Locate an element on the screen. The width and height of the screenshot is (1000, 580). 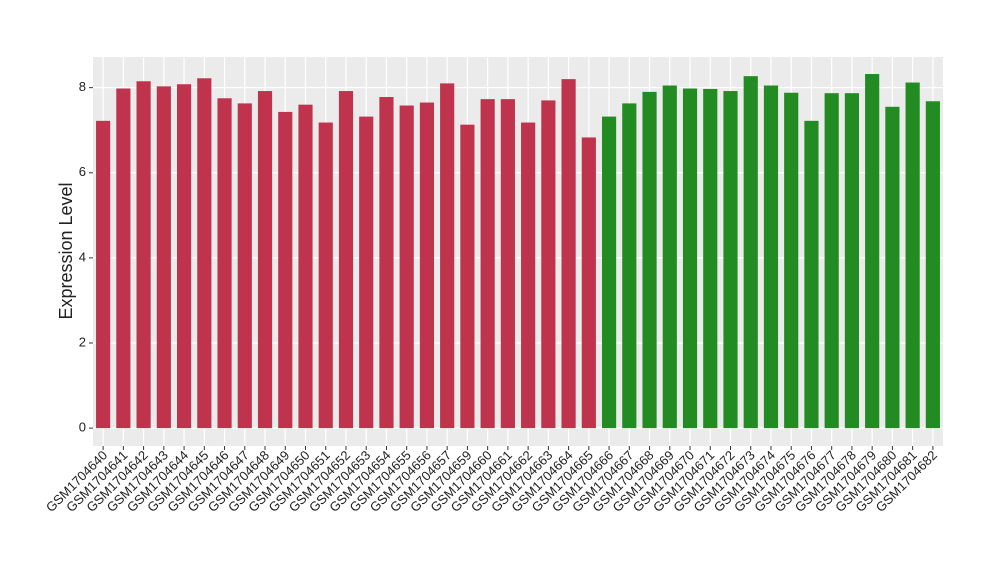
y-tick-label: 4 is located at coordinates (82, 256).